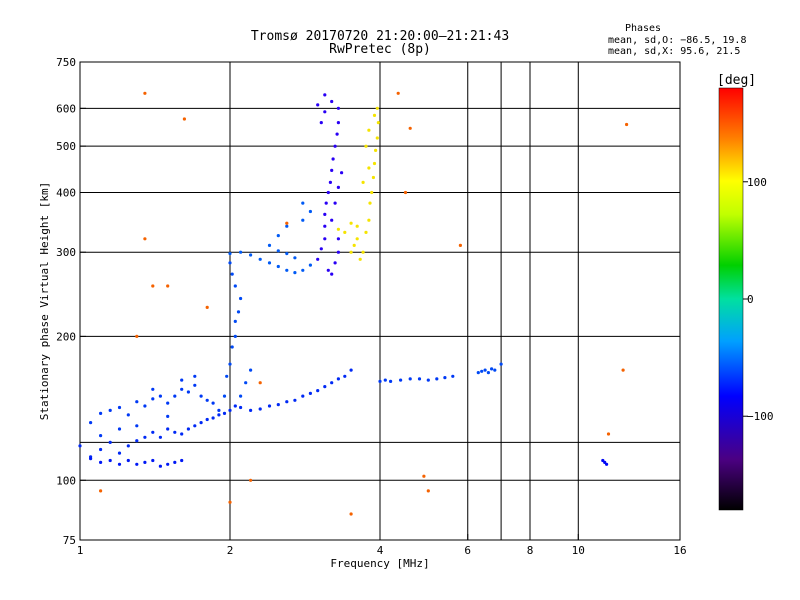  Describe the element at coordinates (578, 550) in the screenshot. I see `x-tick-label: 10` at that location.